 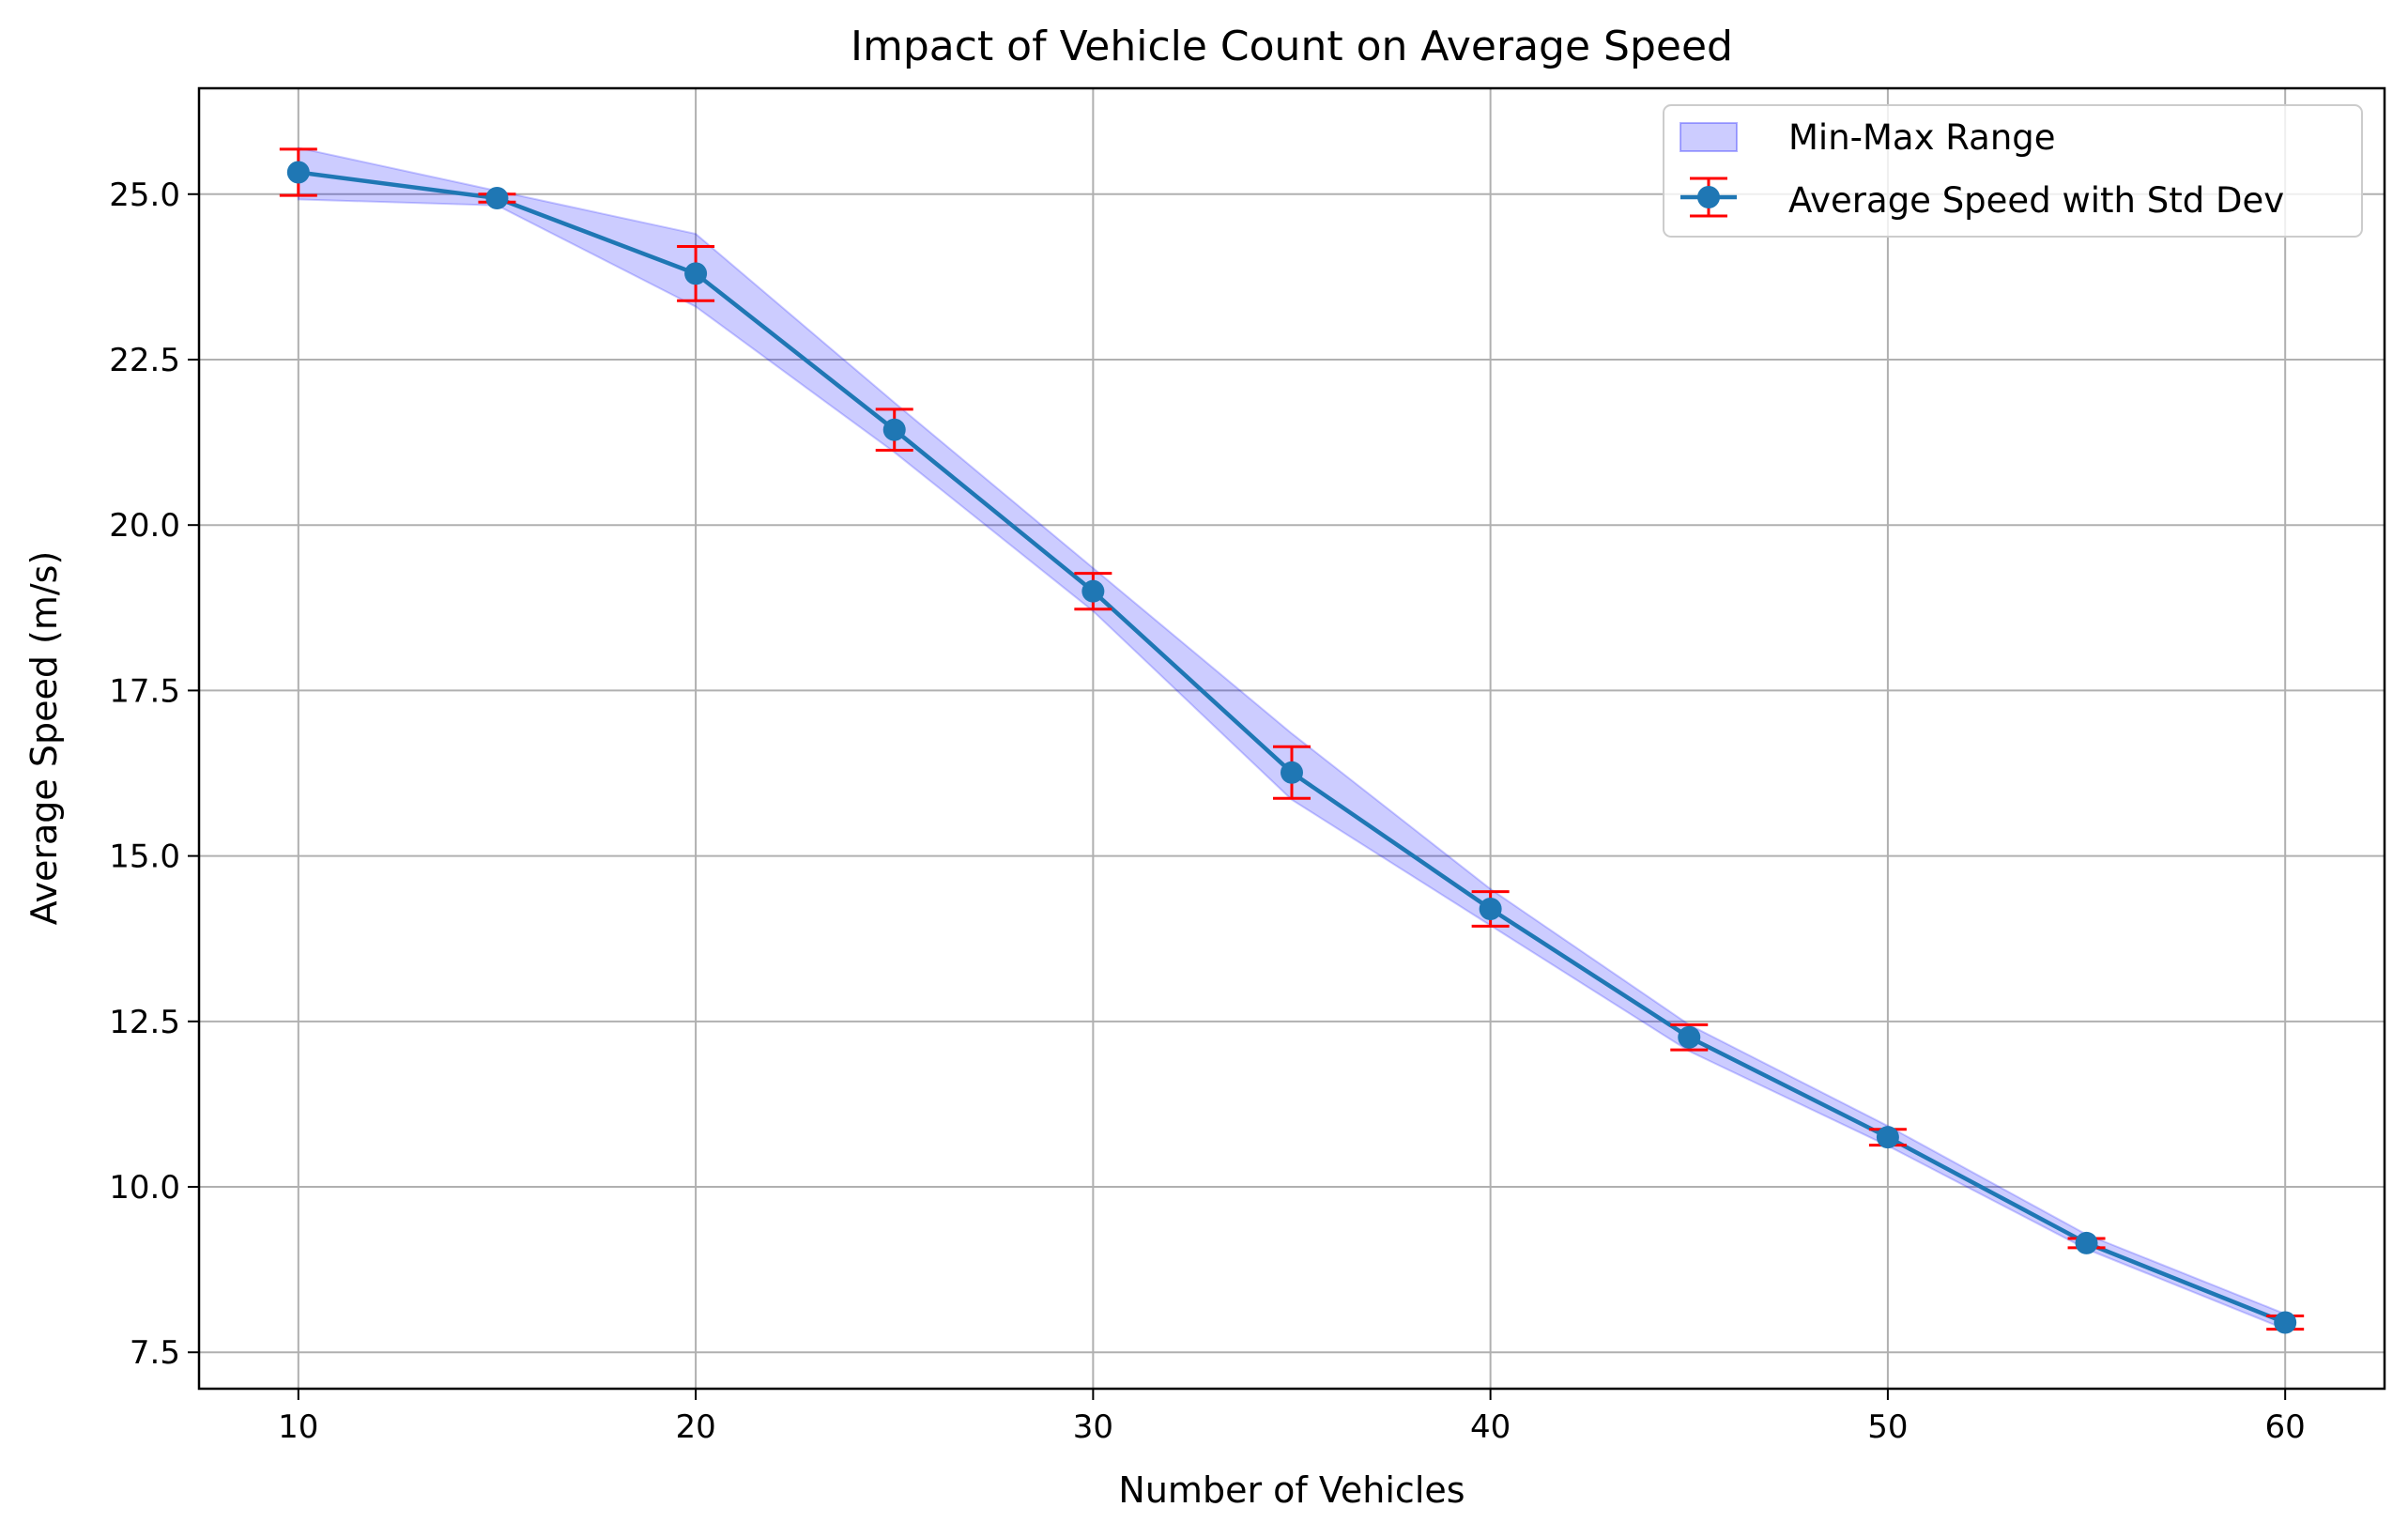 What do you see at coordinates (44, 738) in the screenshot?
I see `y-axis-label: Average Speed (m/s)` at bounding box center [44, 738].